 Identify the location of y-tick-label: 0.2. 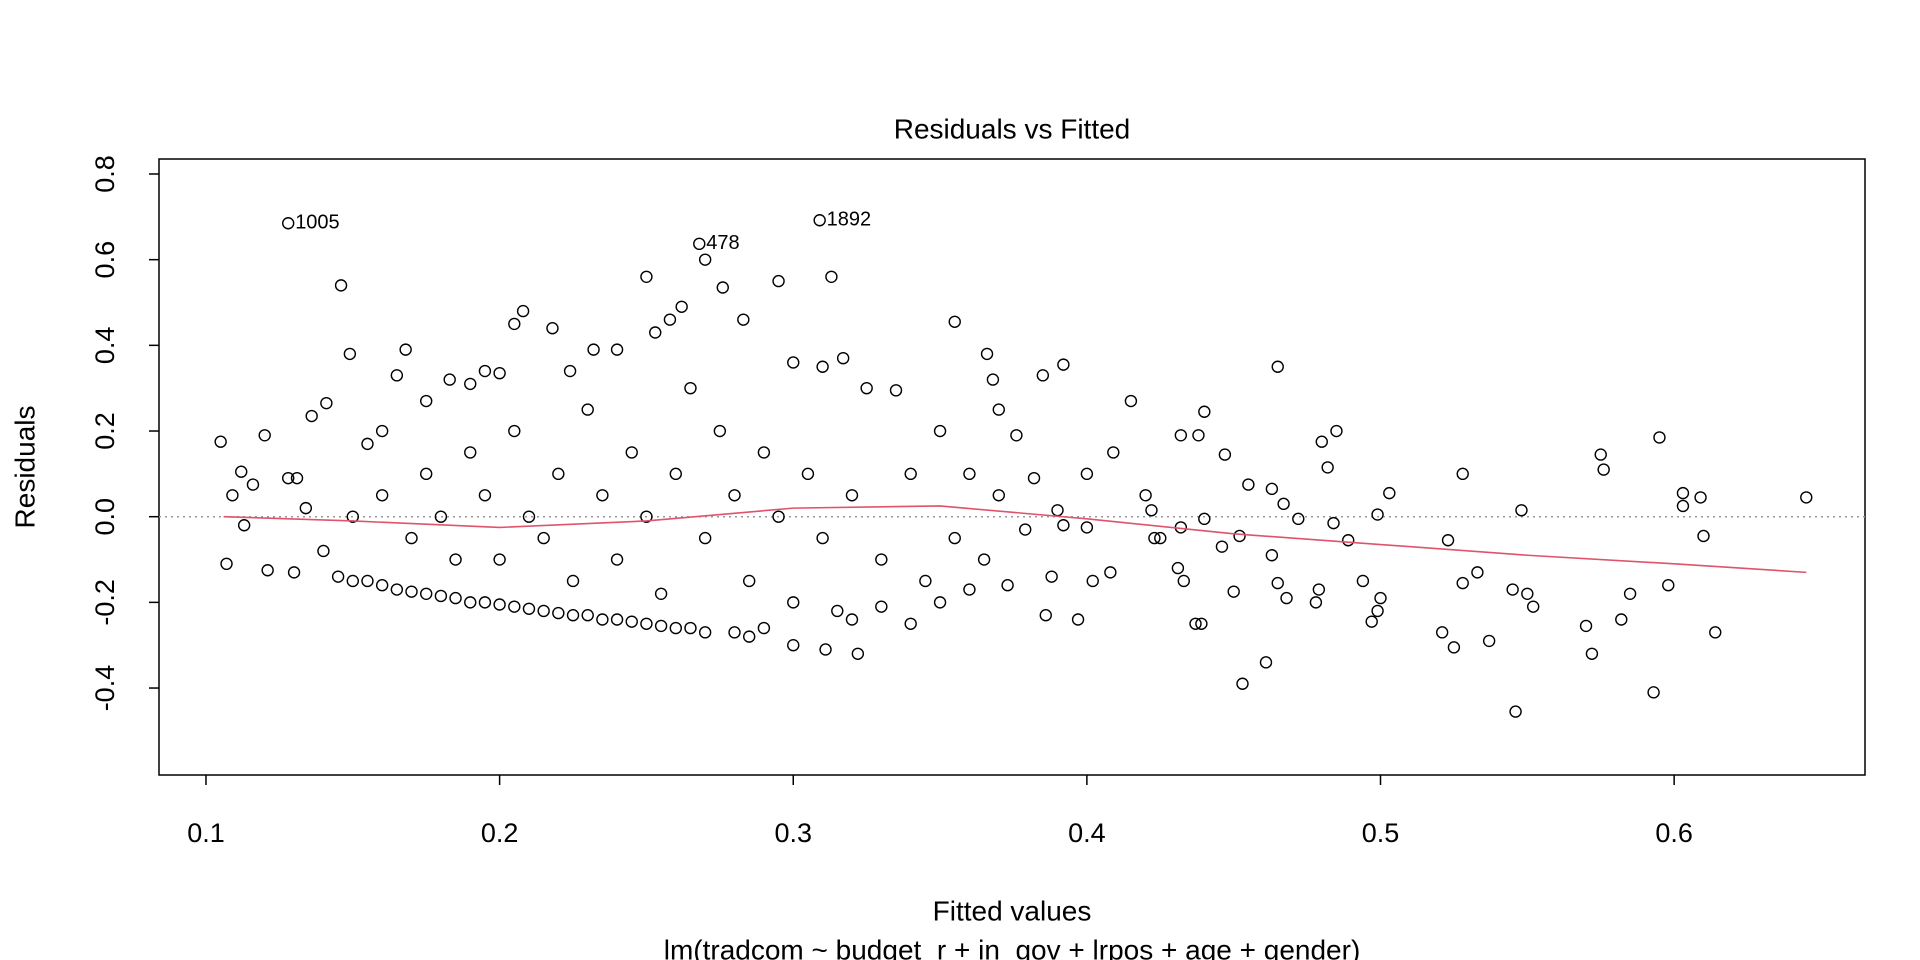
(105, 431).